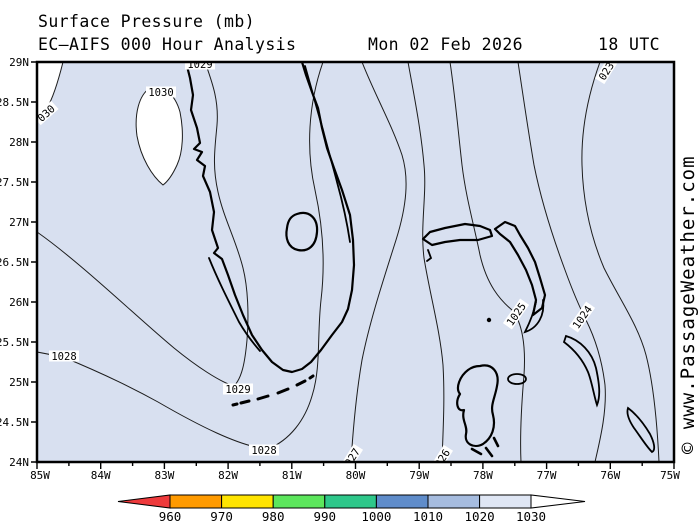  I want to click on andros-south-cays, so click(485, 447).